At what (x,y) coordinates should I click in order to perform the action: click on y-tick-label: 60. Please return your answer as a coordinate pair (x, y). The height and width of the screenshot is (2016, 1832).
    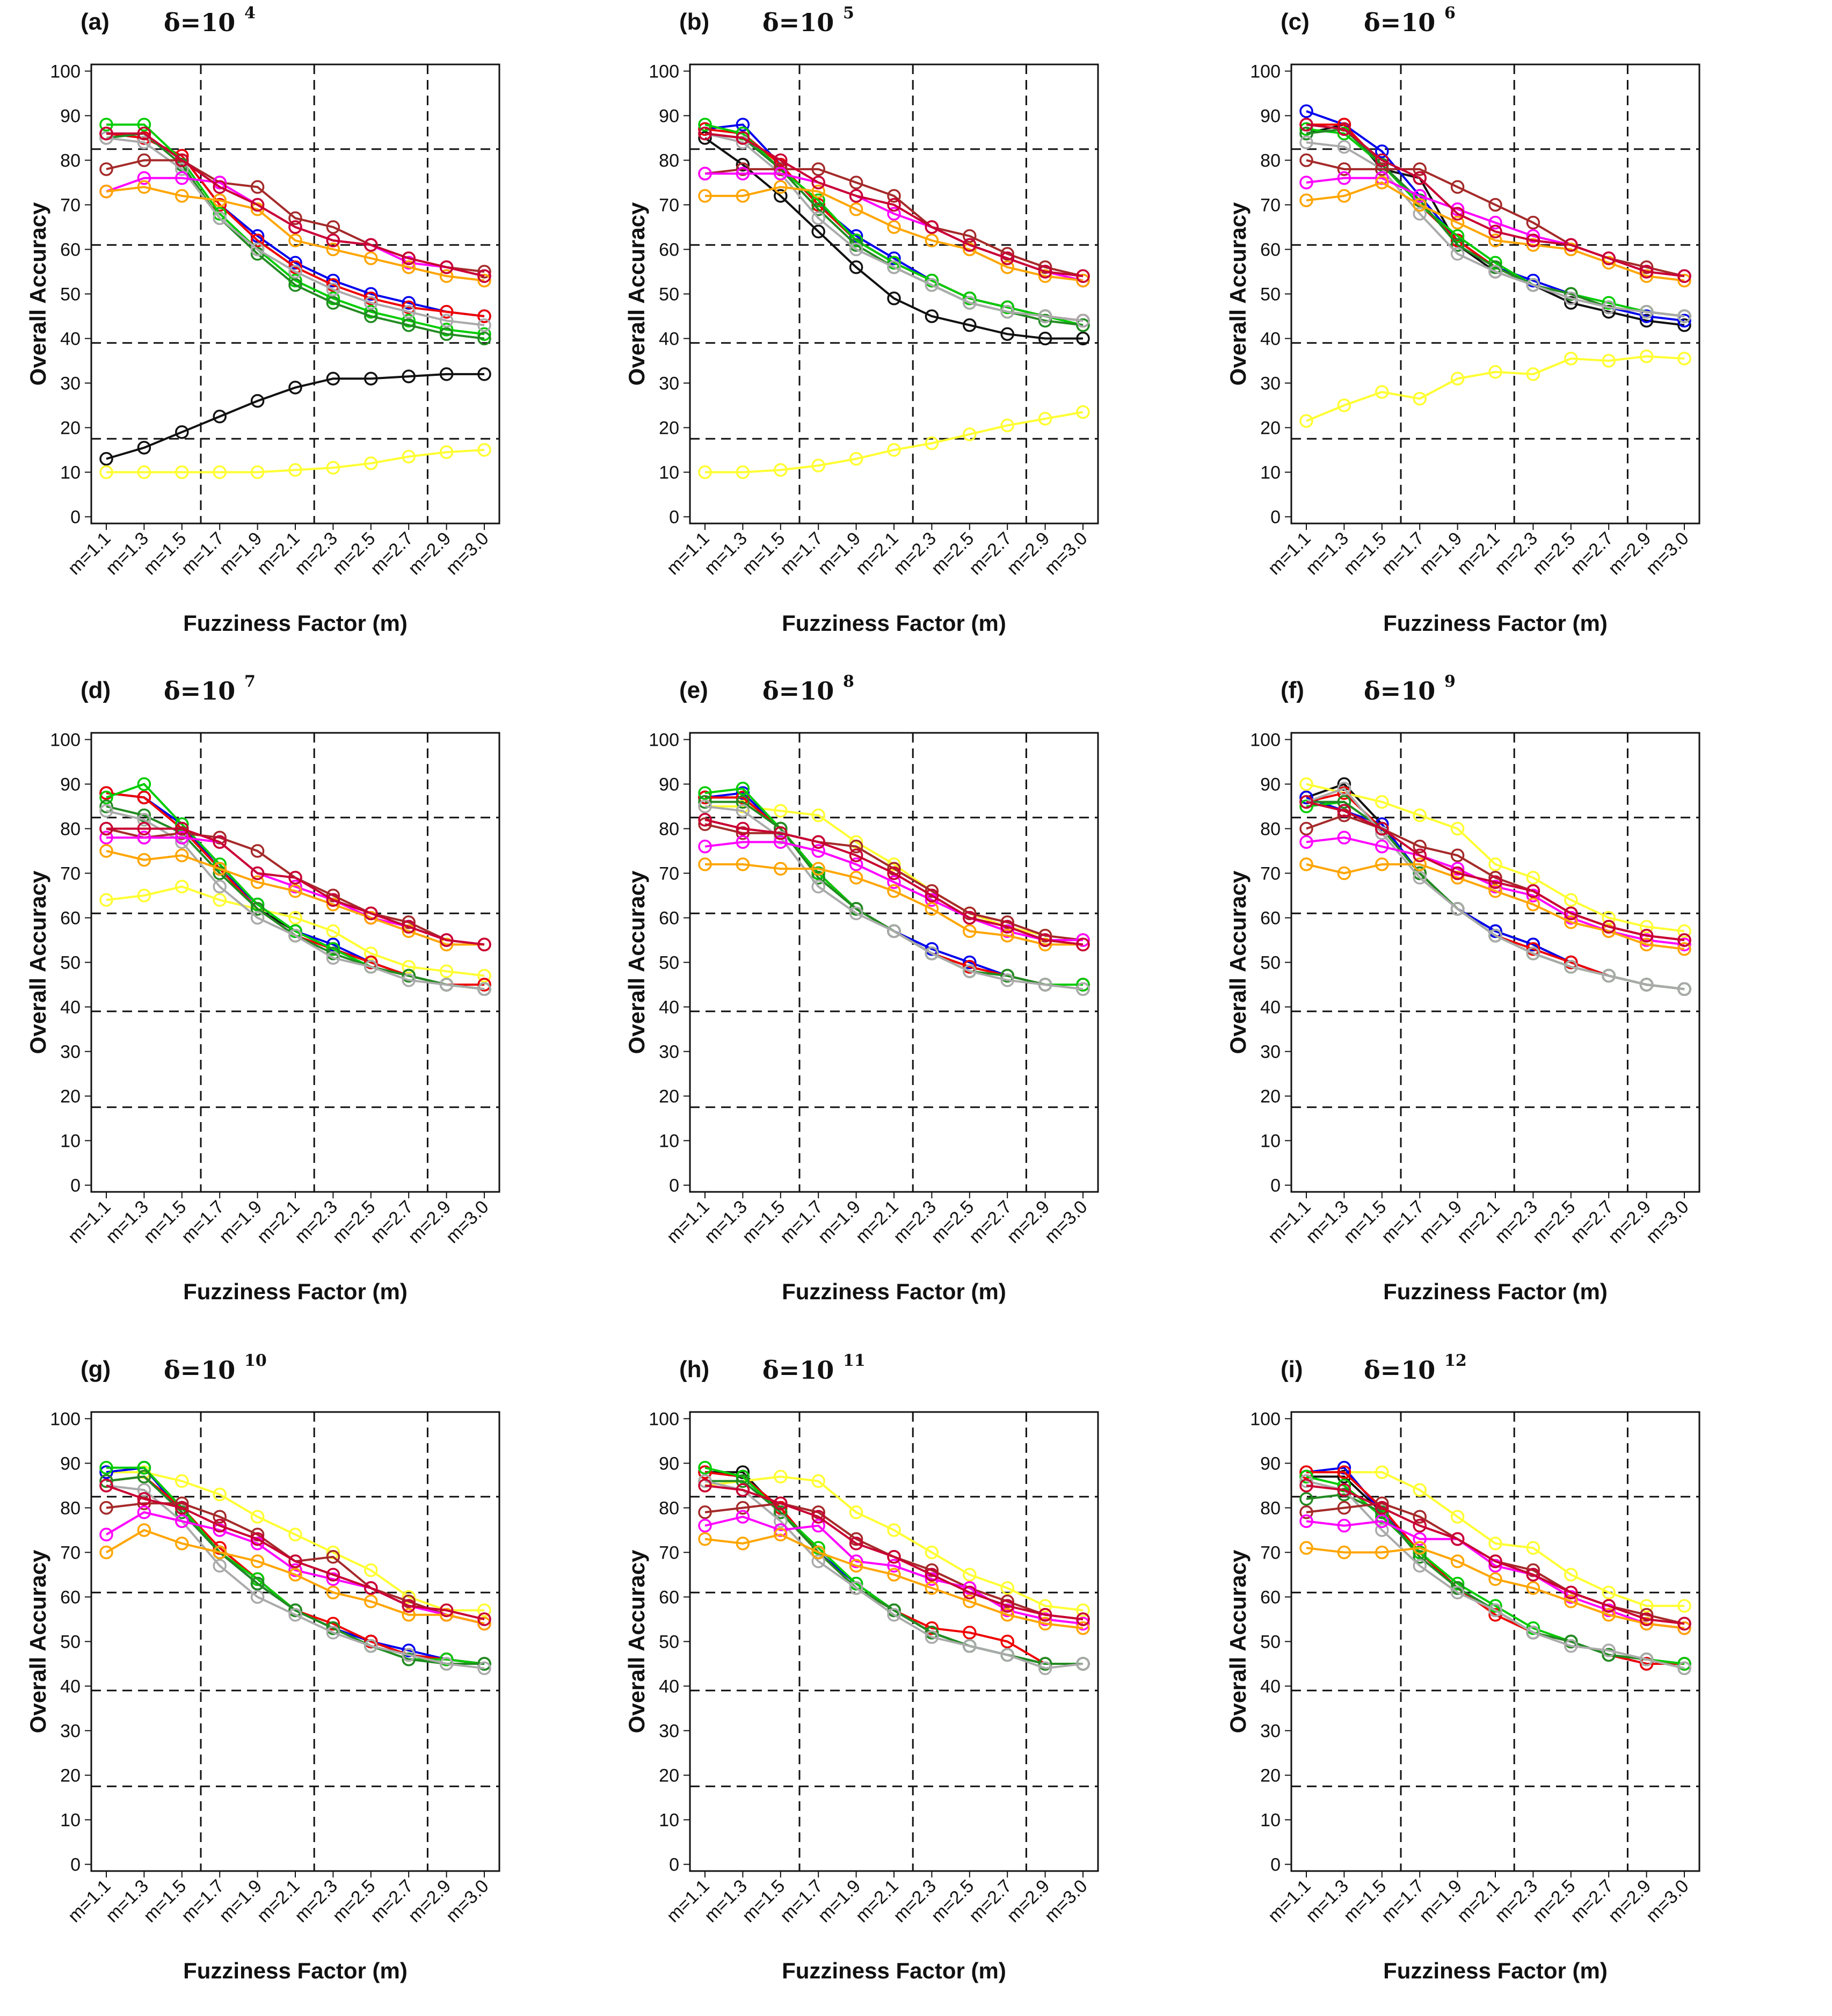
    Looking at the image, I should click on (669, 1597).